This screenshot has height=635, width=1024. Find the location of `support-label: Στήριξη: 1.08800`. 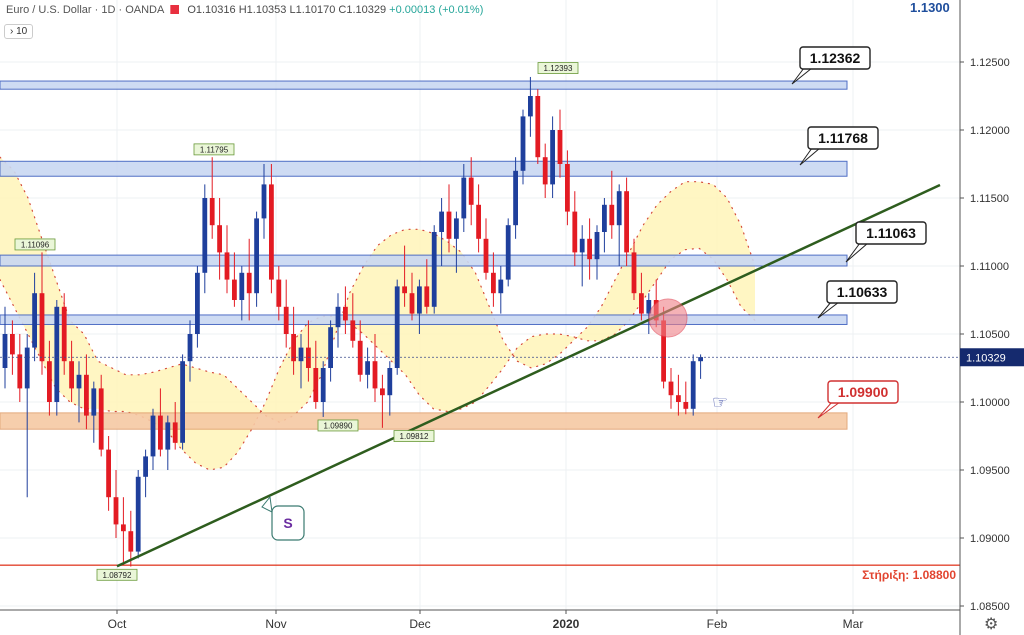

support-label: Στήριξη: 1.08800 is located at coordinates (909, 575).